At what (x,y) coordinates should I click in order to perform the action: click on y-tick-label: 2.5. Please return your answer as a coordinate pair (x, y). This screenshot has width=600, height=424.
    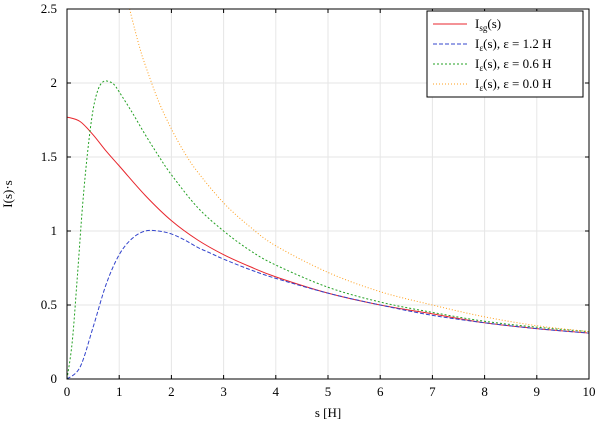
    Looking at the image, I should click on (49, 8).